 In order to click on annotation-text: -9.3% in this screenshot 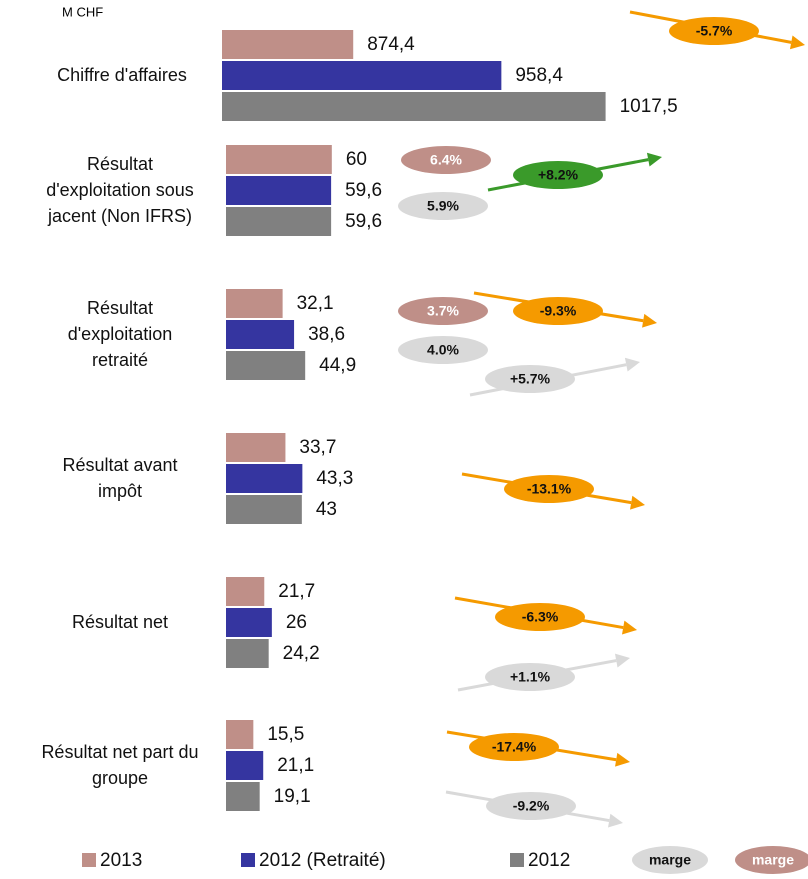, I will do `click(558, 311)`.